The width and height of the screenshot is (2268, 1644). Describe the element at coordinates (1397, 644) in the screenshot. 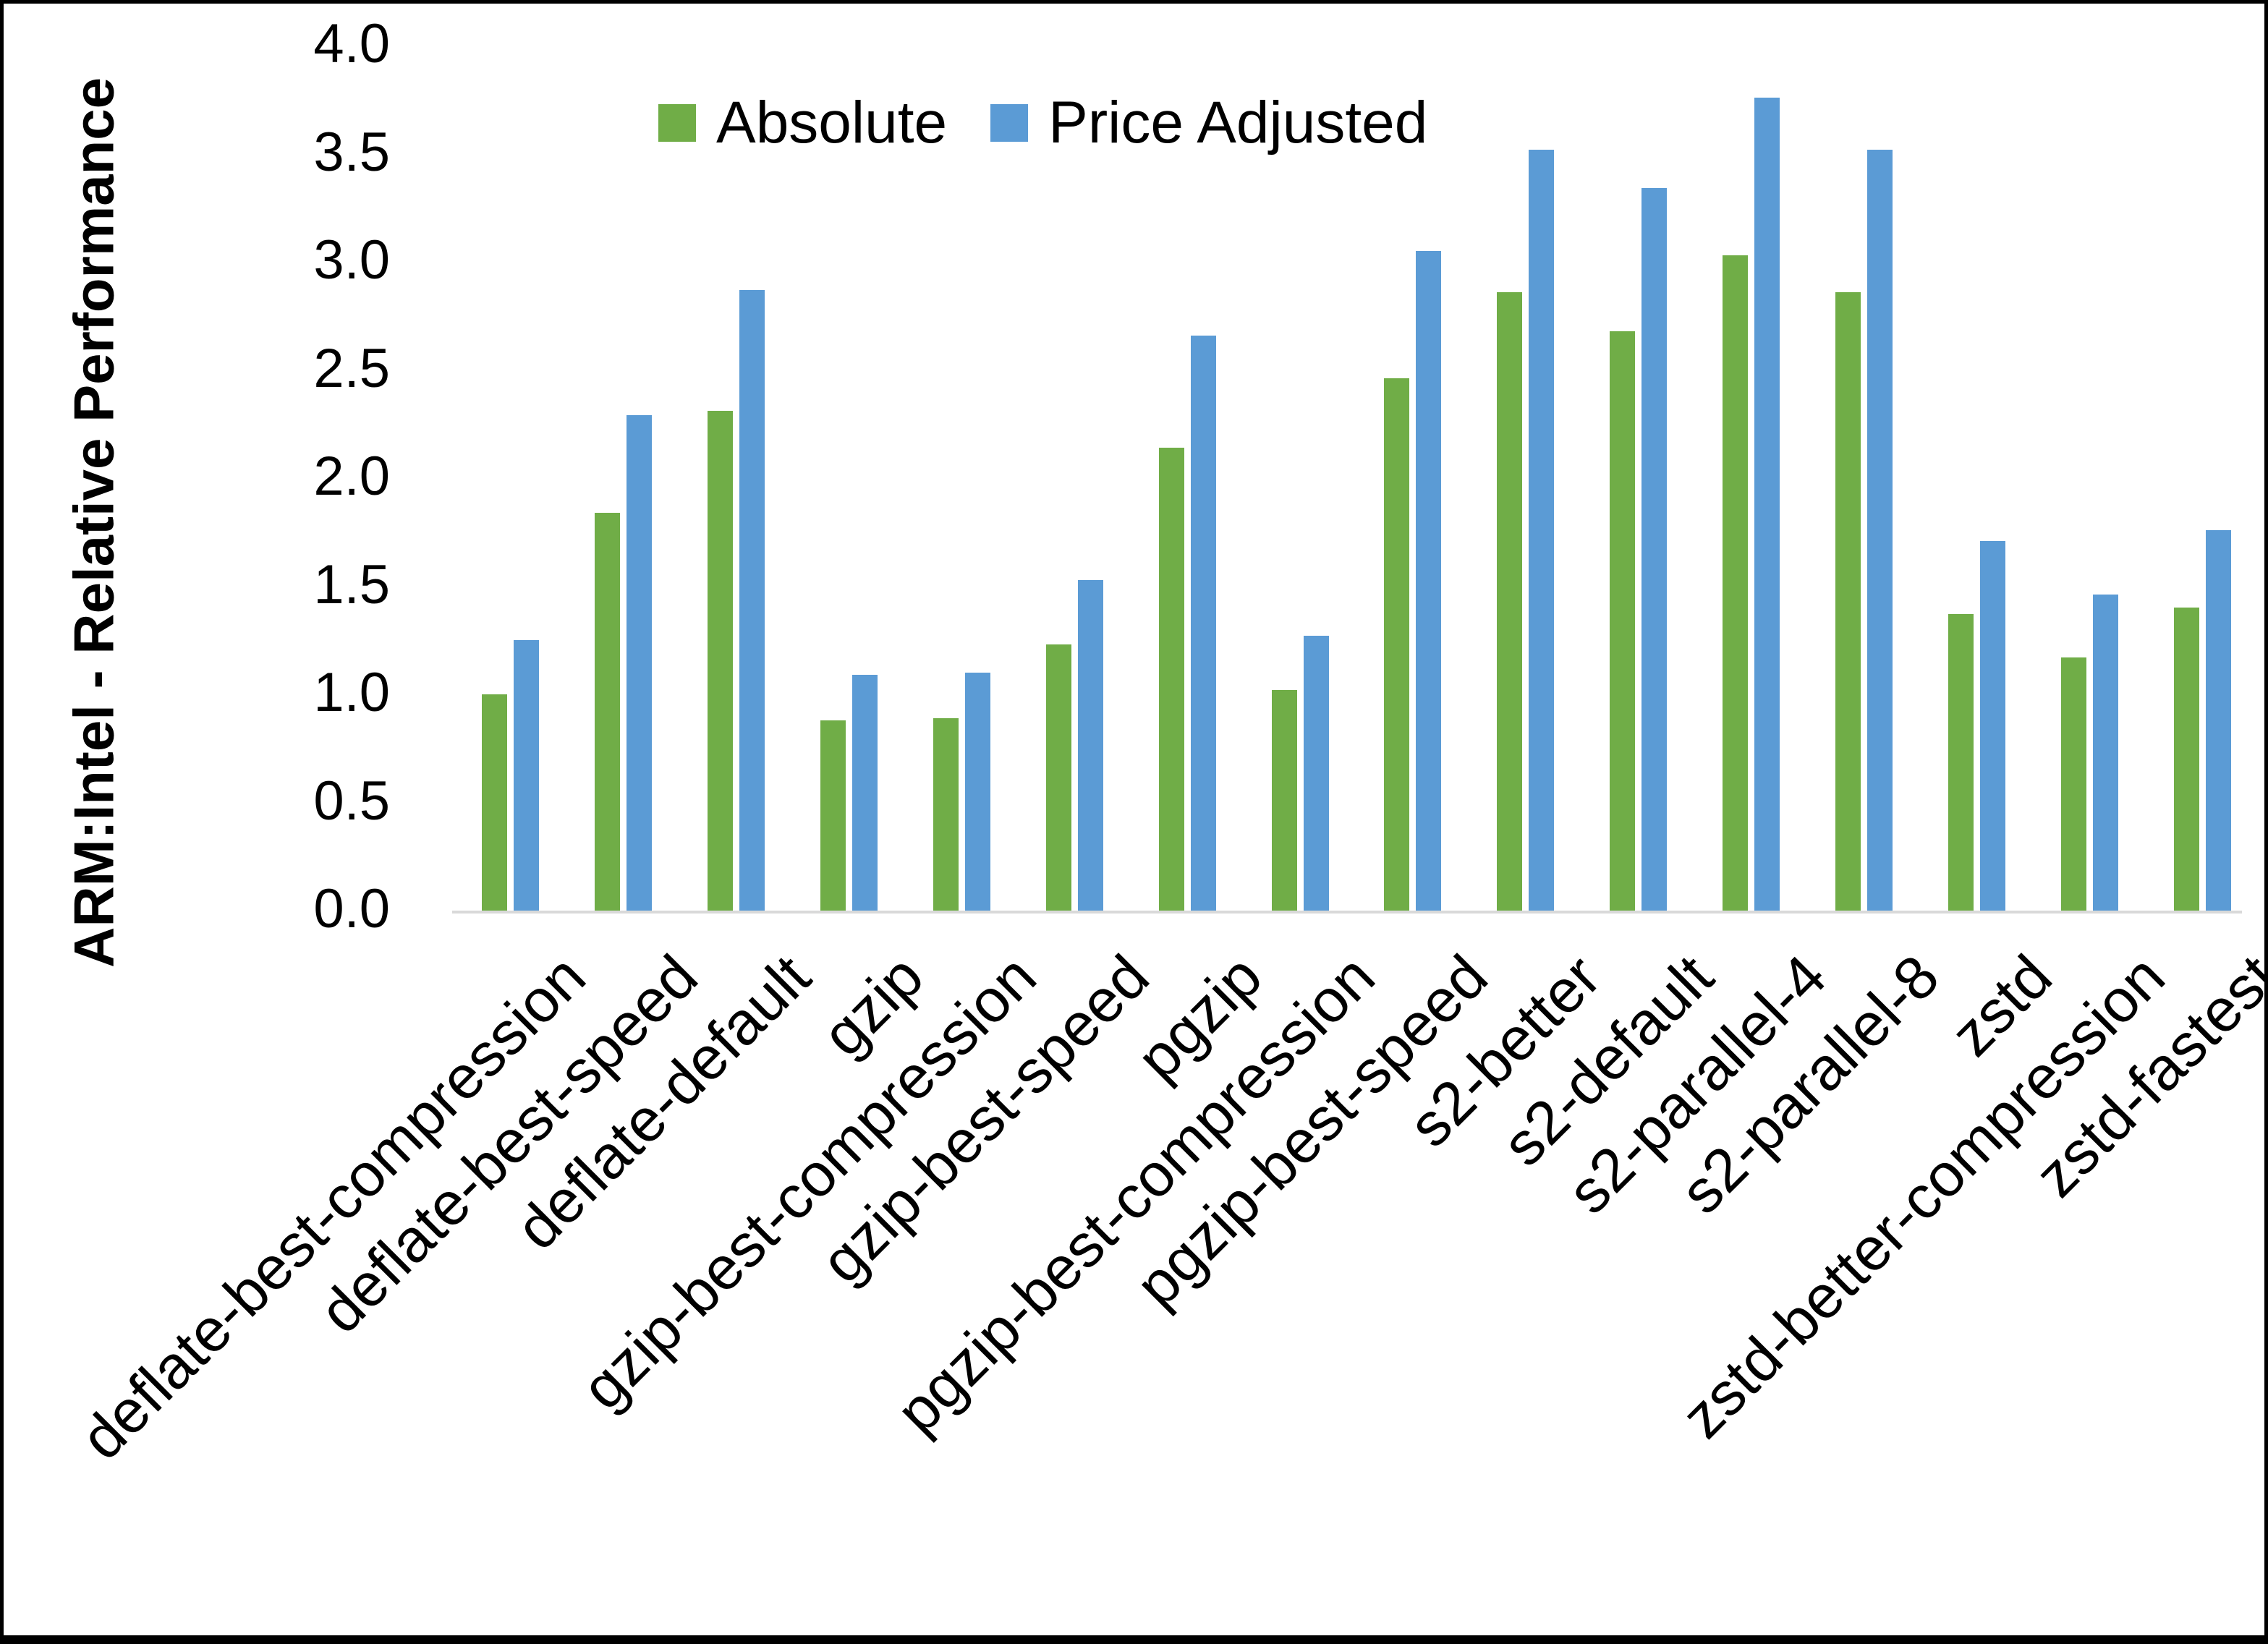

I see `bar-absolute-pgzip-best-speed` at that location.